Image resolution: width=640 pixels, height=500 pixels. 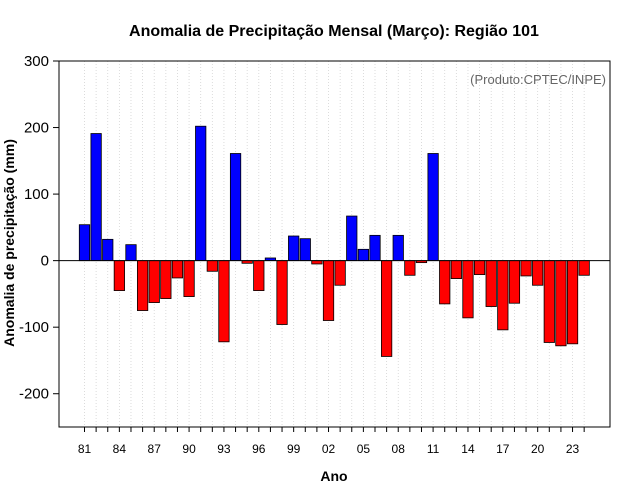 What do you see at coordinates (224, 301) in the screenshot?
I see `bar-1993` at bounding box center [224, 301].